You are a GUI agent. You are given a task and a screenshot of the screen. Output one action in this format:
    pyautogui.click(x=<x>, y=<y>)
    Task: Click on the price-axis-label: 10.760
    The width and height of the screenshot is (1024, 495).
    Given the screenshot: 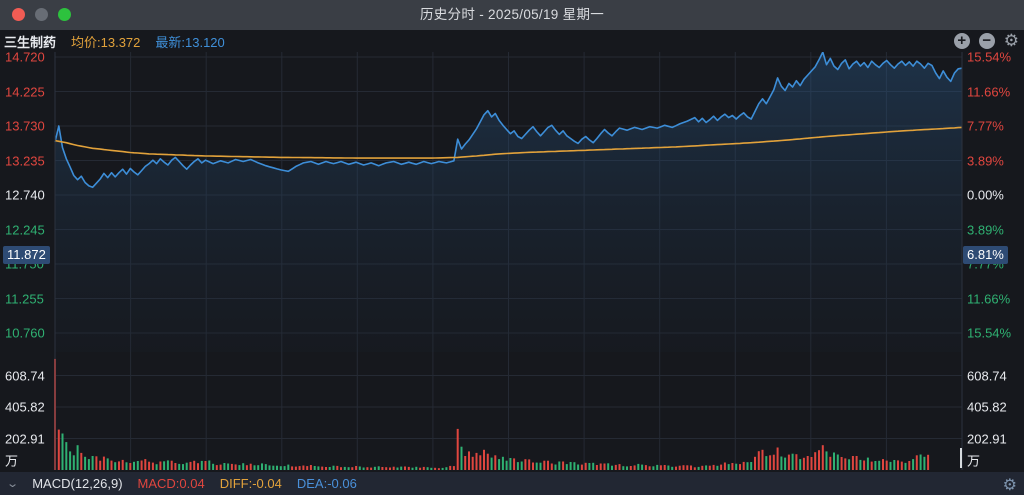 What is the action you would take?
    pyautogui.click(x=25, y=333)
    